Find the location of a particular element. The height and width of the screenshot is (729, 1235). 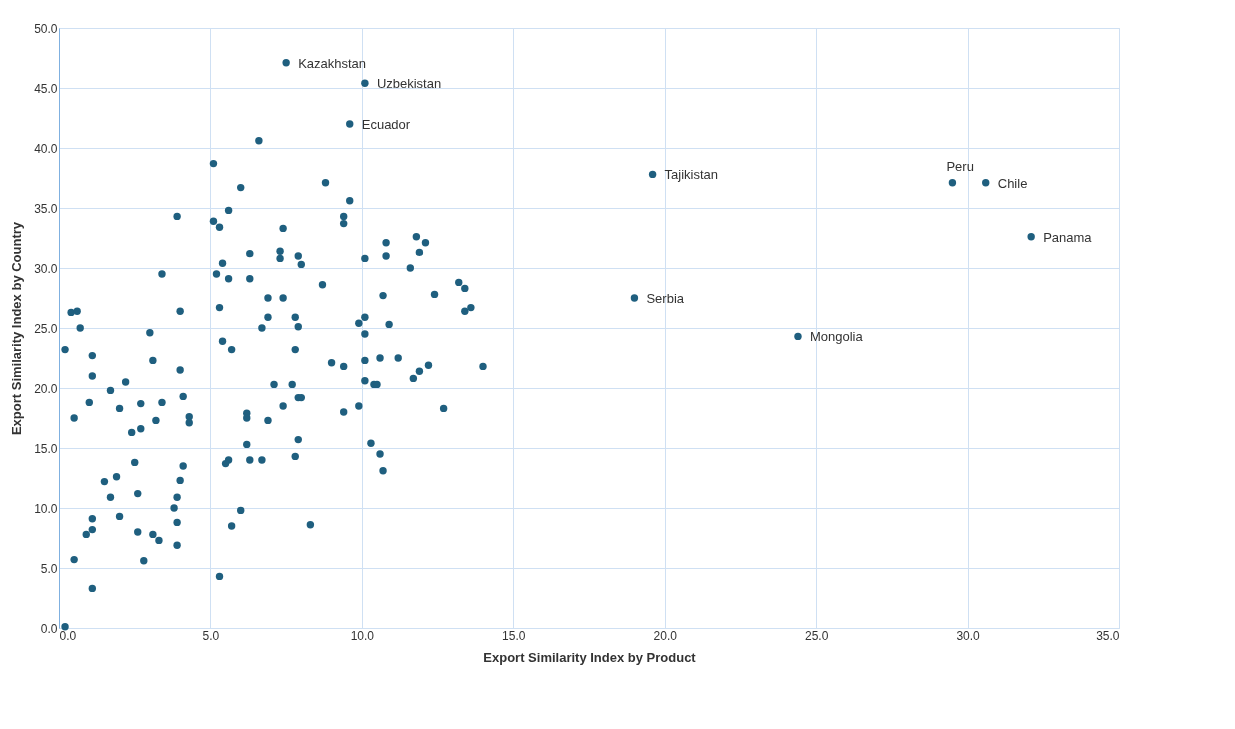

y-tick-label: 25.0 is located at coordinates (46, 328).